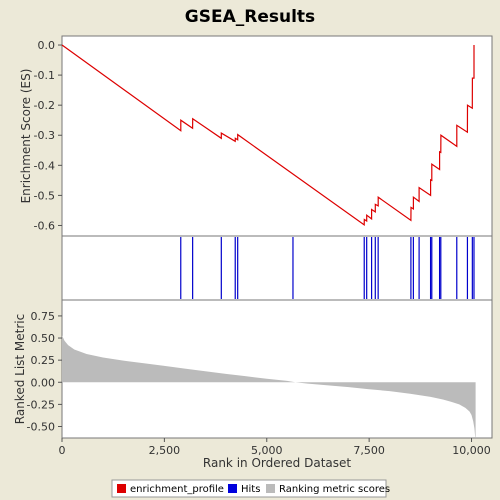 The image size is (500, 500). What do you see at coordinates (41, 404) in the screenshot?
I see `metric-ytick-label-4: -0.25` at bounding box center [41, 404].